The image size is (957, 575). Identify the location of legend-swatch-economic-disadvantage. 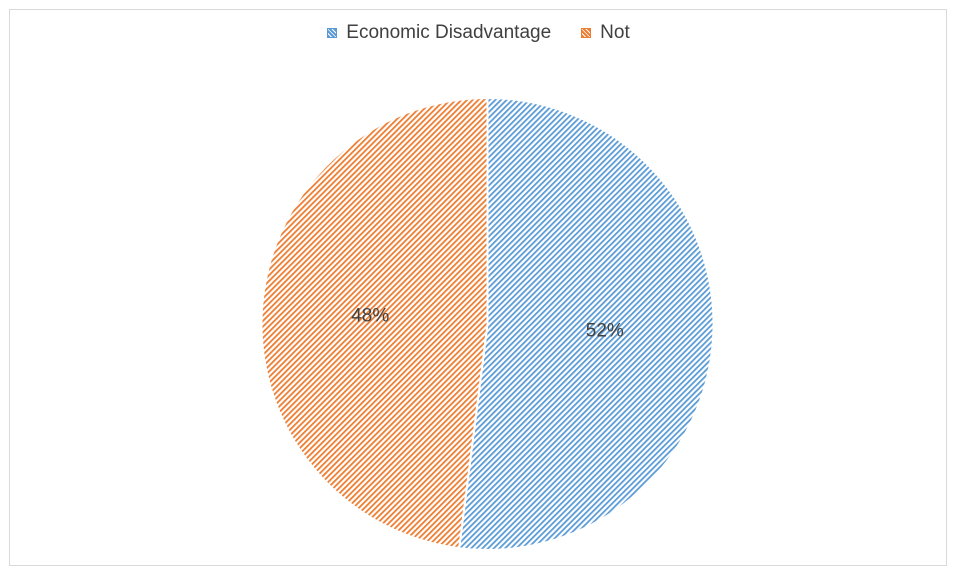
(332, 33).